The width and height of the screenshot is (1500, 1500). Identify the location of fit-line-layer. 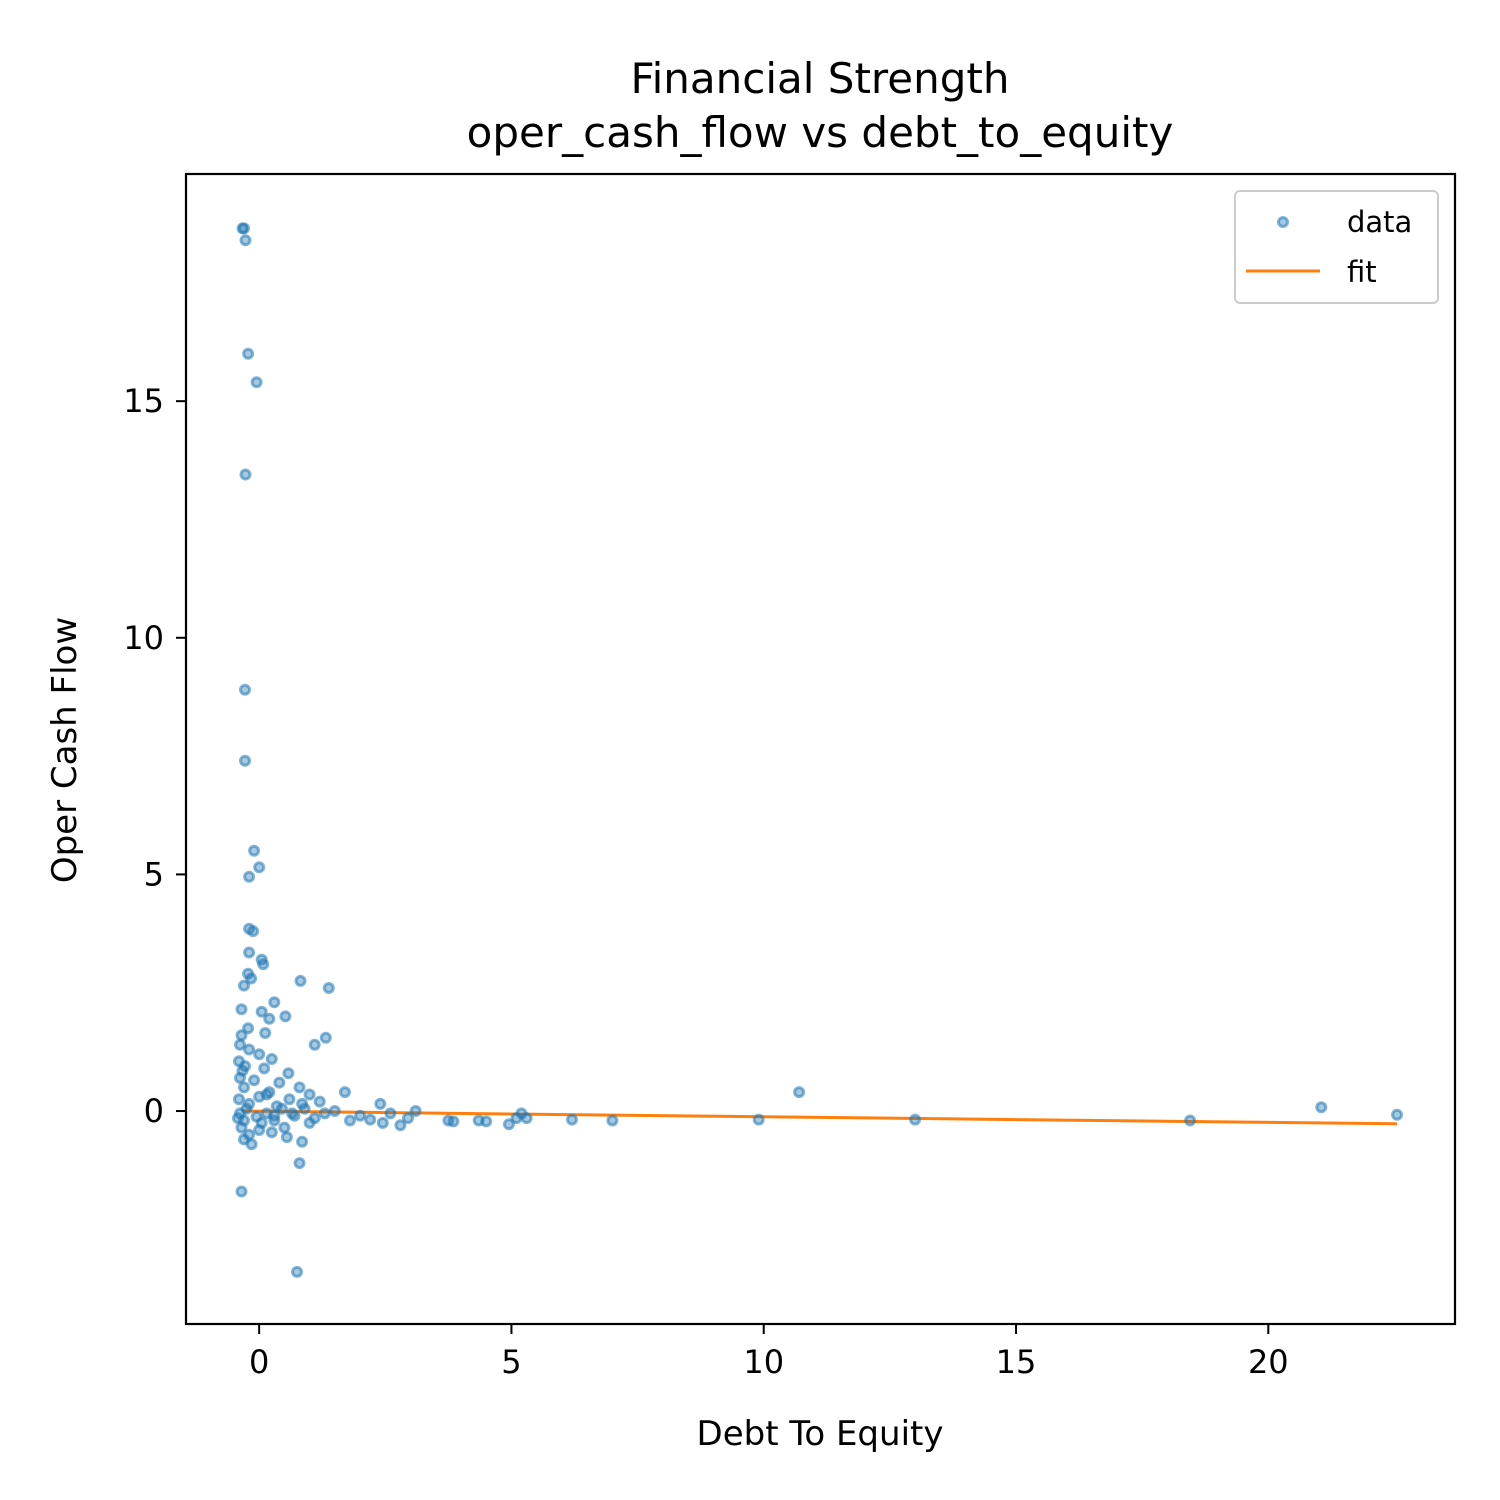
(820, 1117).